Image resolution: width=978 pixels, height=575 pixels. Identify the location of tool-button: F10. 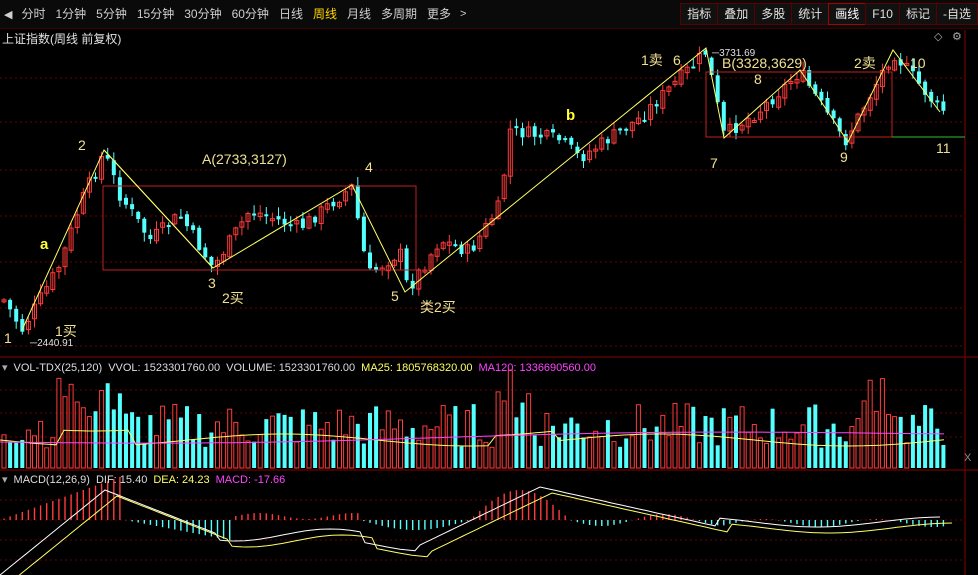
(882, 14).